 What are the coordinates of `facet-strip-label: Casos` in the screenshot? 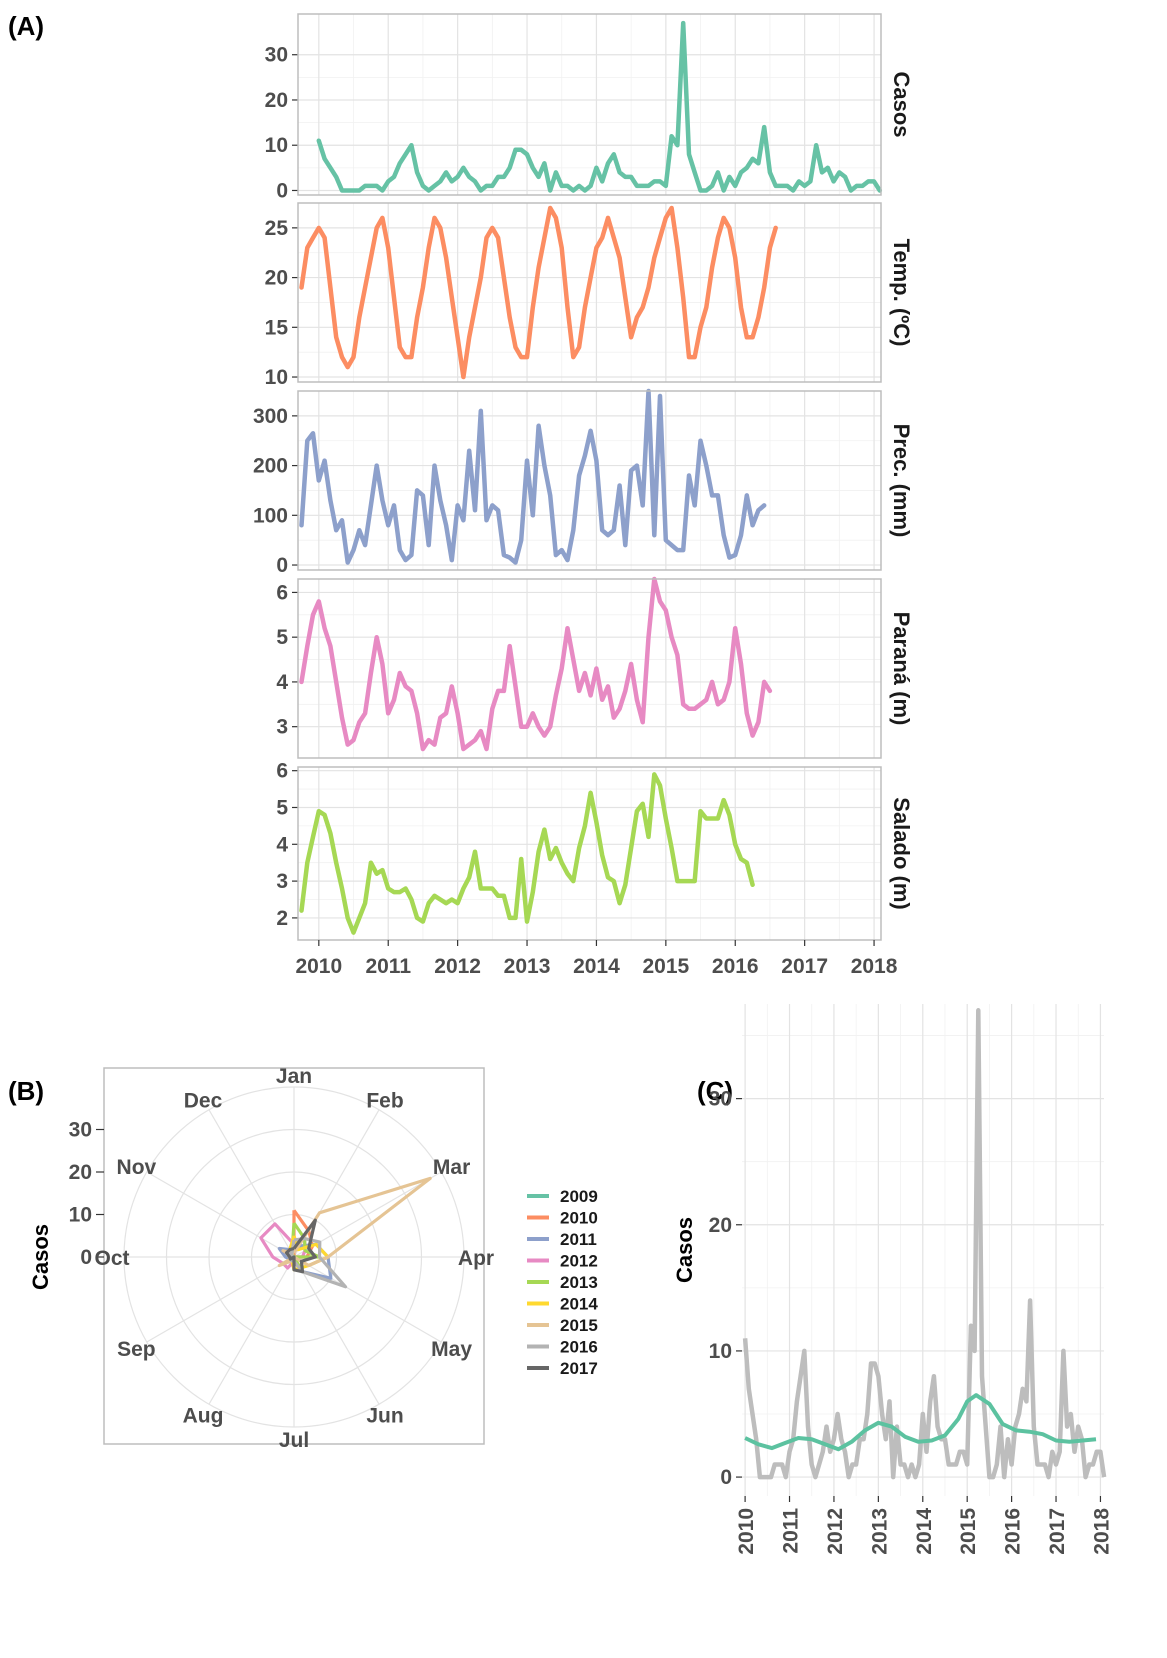 It's located at (901, 104).